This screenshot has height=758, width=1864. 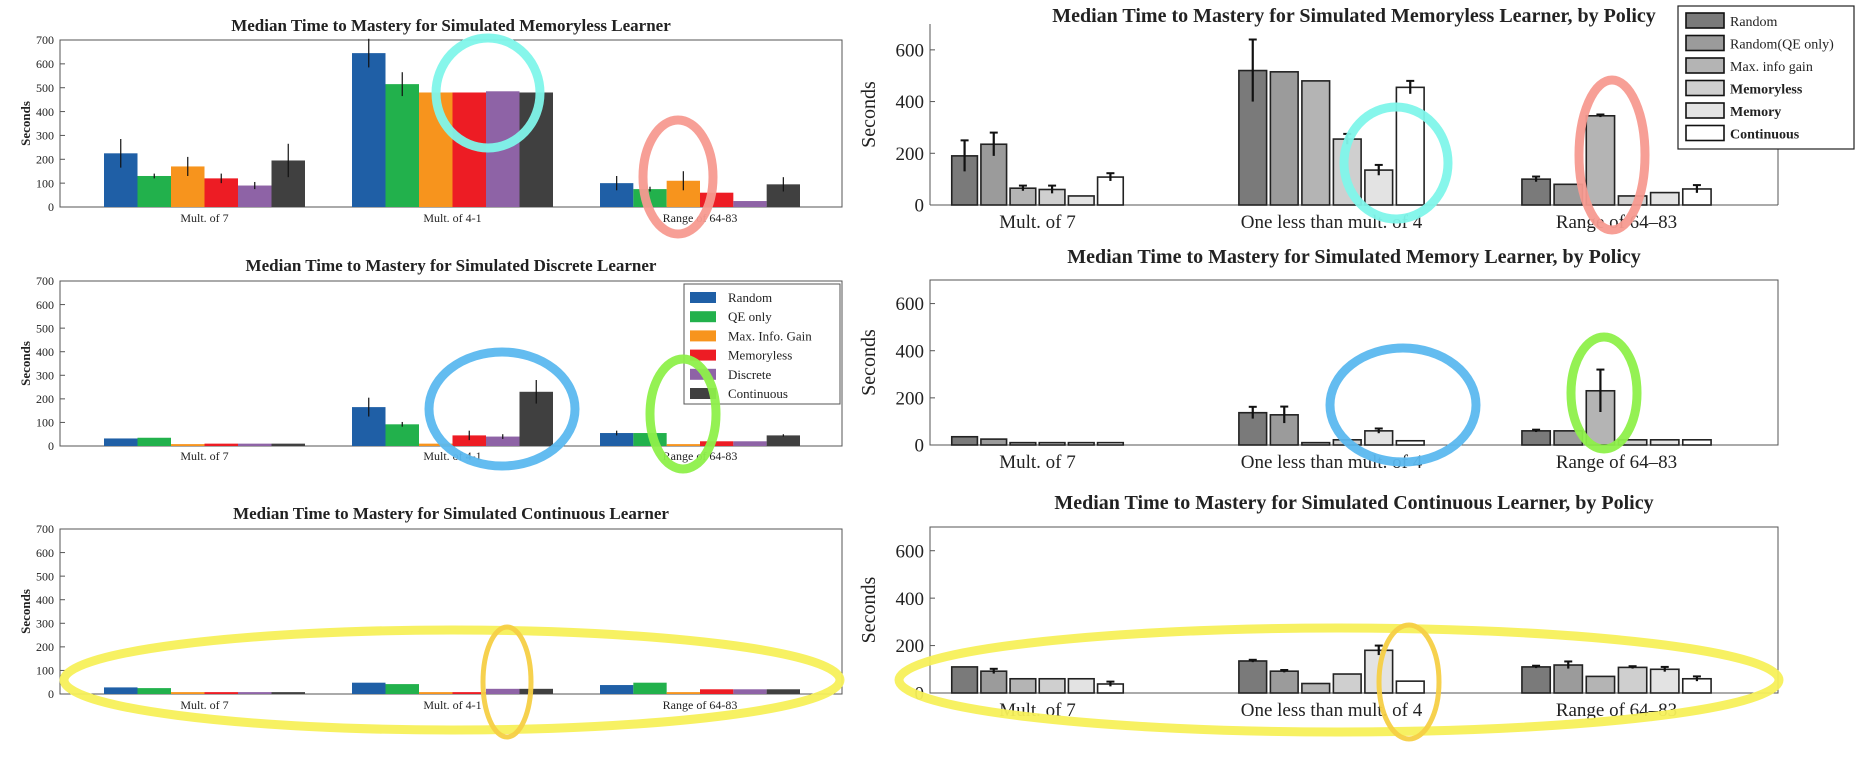 What do you see at coordinates (1616, 462) in the screenshot?
I see `x-category-label: Range of 64–83` at bounding box center [1616, 462].